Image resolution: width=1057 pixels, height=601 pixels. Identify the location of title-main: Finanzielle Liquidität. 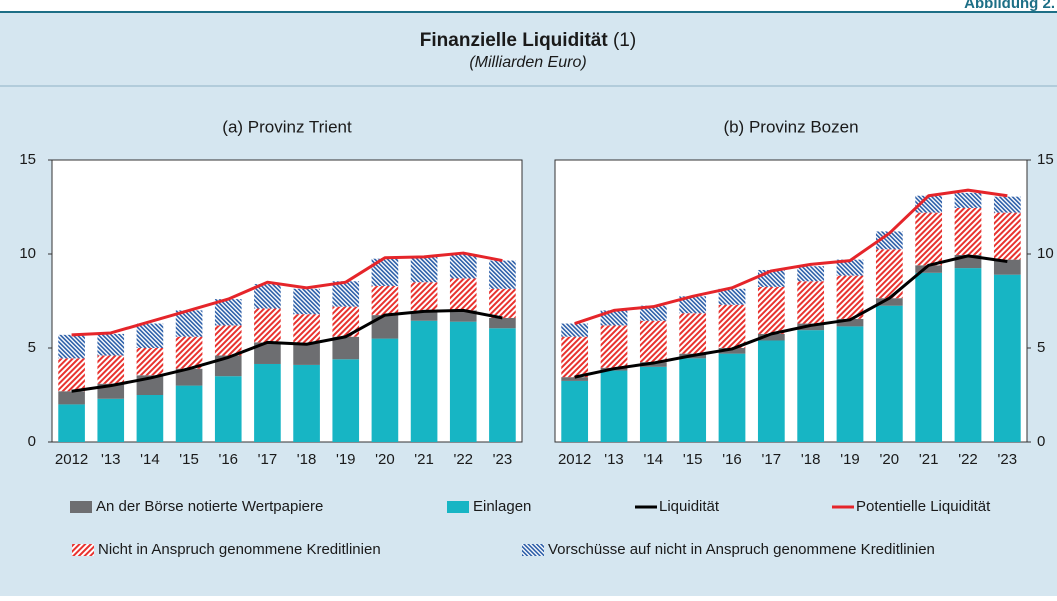
(514, 40).